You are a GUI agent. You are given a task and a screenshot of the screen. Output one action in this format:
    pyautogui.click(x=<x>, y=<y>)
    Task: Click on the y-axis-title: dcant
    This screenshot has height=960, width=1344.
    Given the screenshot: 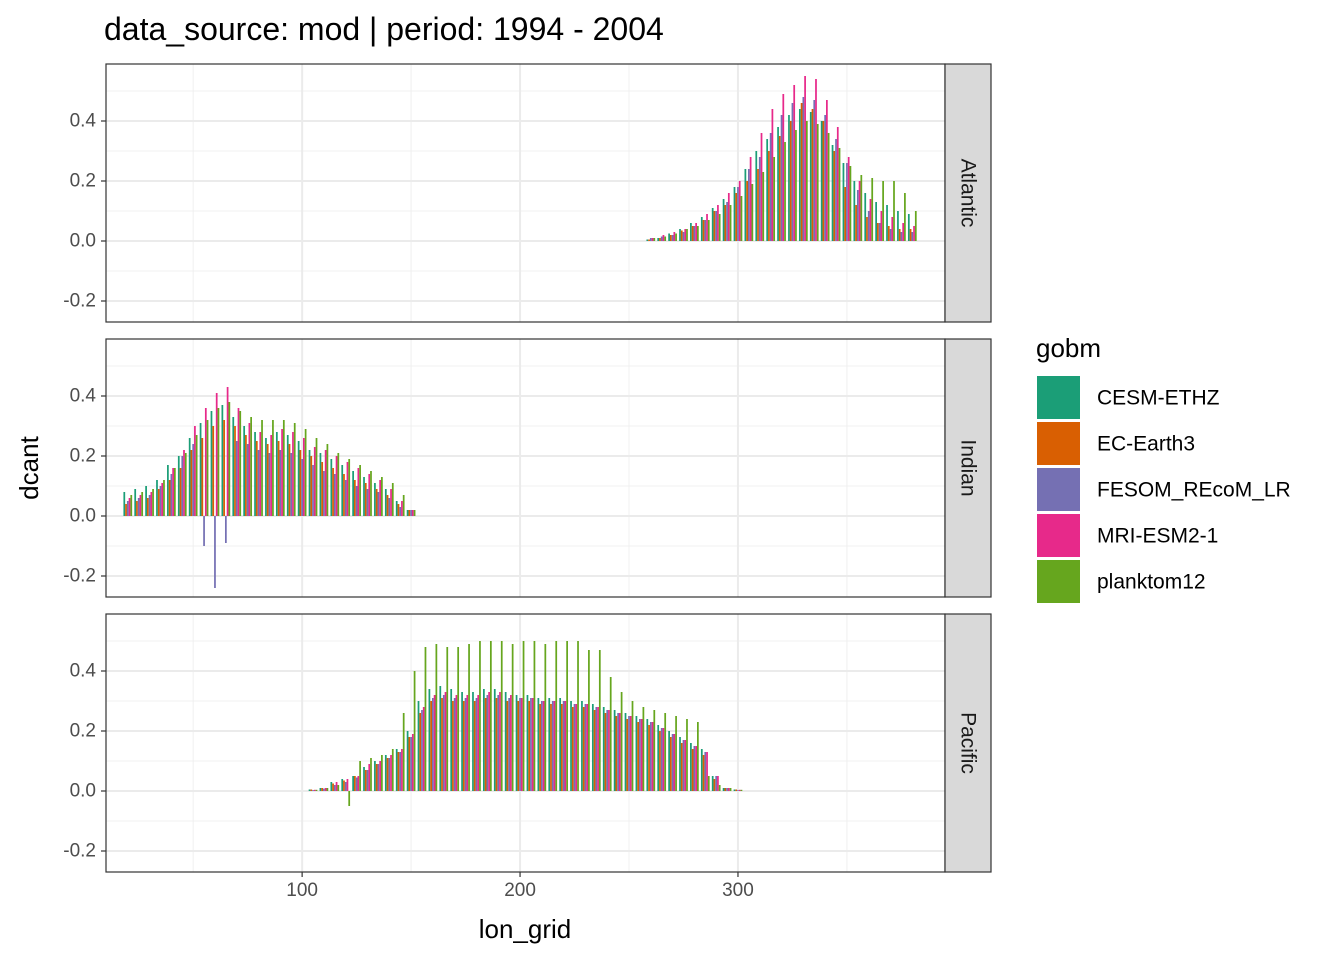 What is the action you would take?
    pyautogui.click(x=29, y=467)
    